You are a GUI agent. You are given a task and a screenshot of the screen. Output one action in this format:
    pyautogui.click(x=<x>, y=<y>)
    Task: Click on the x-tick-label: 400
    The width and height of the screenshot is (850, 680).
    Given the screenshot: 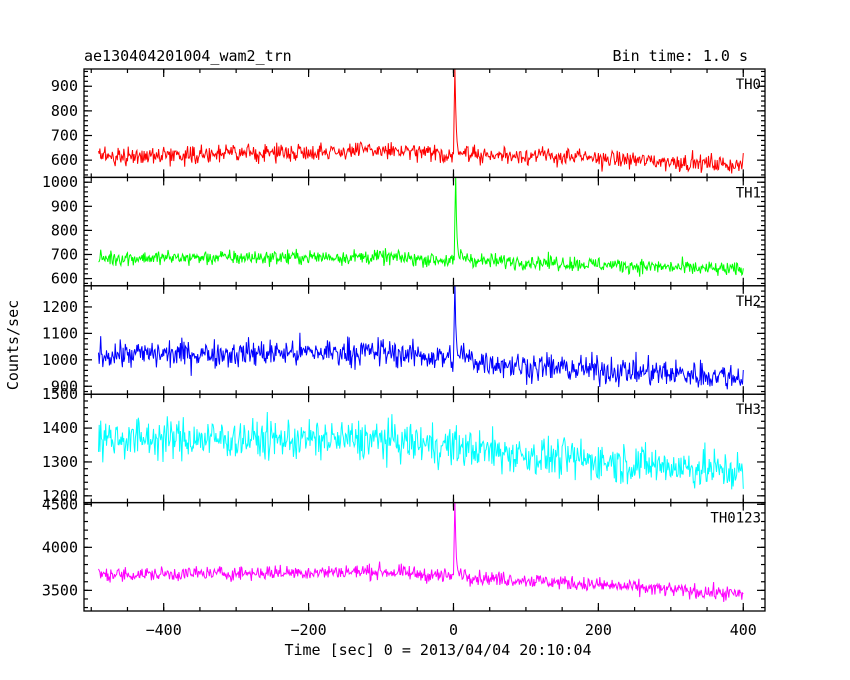 What is the action you would take?
    pyautogui.click(x=743, y=630)
    